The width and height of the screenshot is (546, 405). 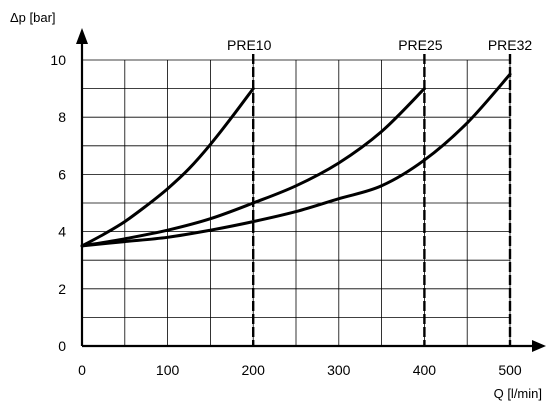 What do you see at coordinates (510, 370) in the screenshot?
I see `x-tick-label: 500` at bounding box center [510, 370].